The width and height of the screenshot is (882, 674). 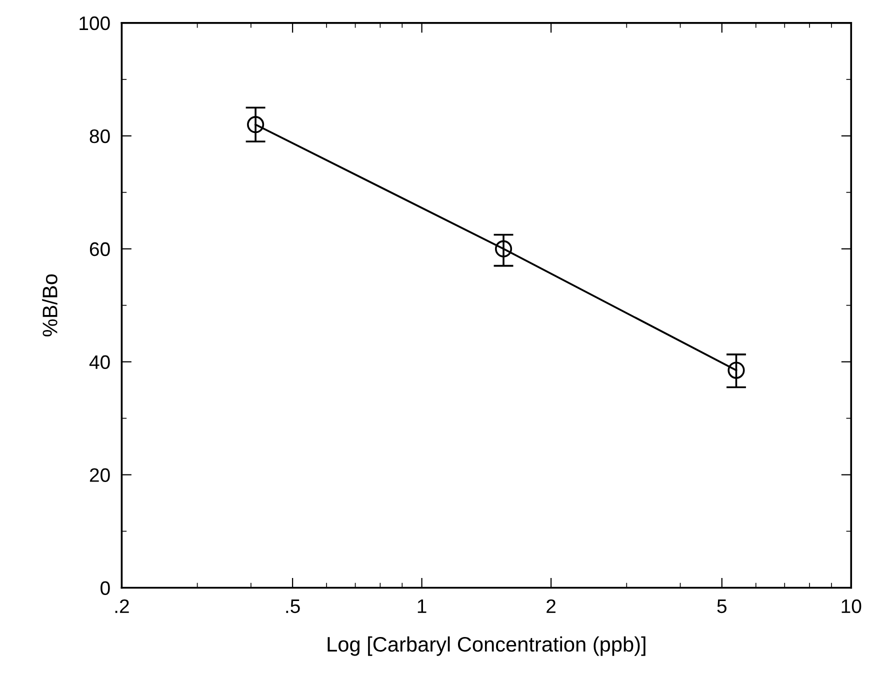 What do you see at coordinates (487, 646) in the screenshot?
I see `x-axis-title: Log [Carbaryl Concentration (ppb)]` at bounding box center [487, 646].